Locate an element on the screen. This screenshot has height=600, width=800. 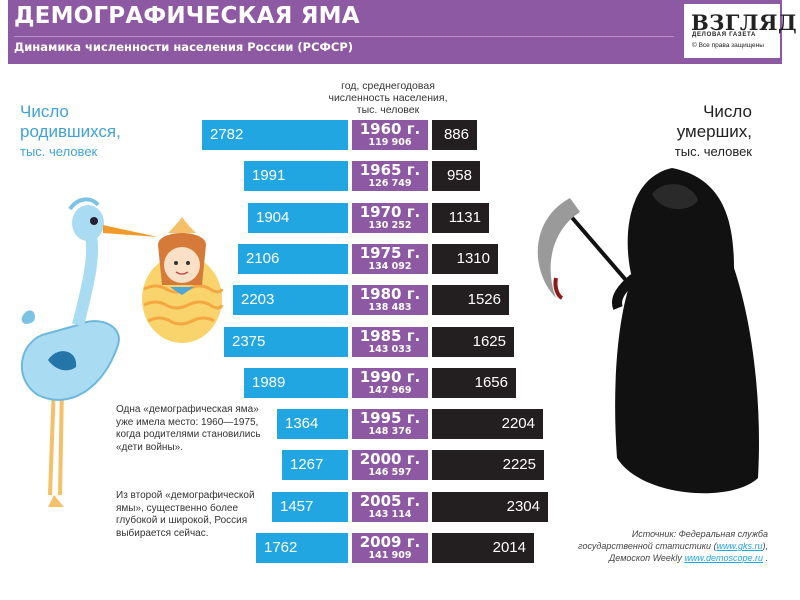
stork-icon is located at coordinates (89, 352).